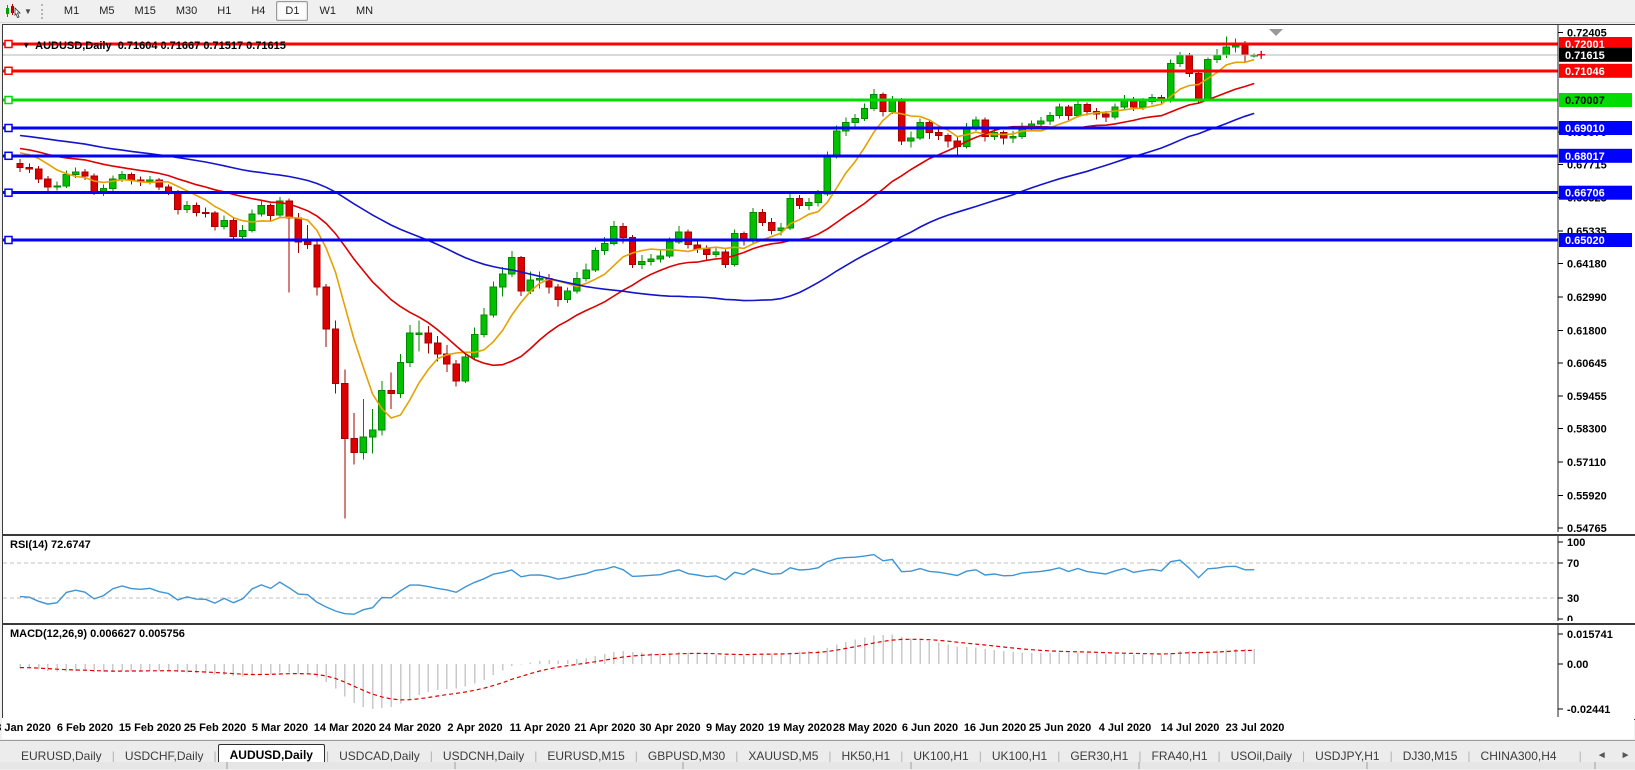 This screenshot has width=1635, height=770. Describe the element at coordinates (1588, 710) in the screenshot. I see `macd-axis-tick: -0.02441` at that location.